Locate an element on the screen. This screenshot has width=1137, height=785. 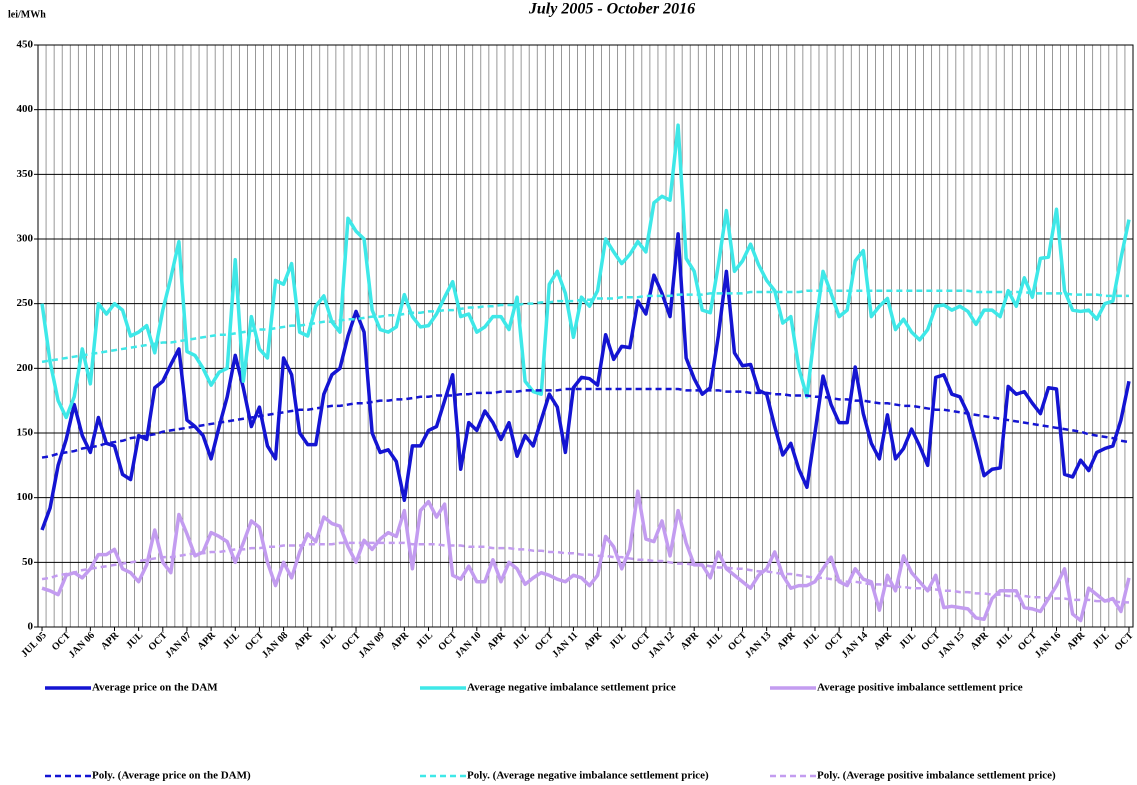
y-tick-label: 250 is located at coordinates (25, 303).